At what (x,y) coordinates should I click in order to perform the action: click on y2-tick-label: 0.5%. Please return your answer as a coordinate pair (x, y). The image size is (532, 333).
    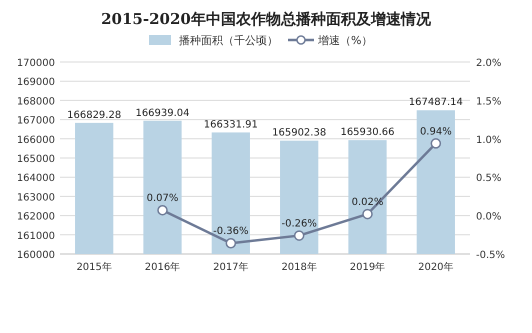
    Looking at the image, I should click on (489, 178).